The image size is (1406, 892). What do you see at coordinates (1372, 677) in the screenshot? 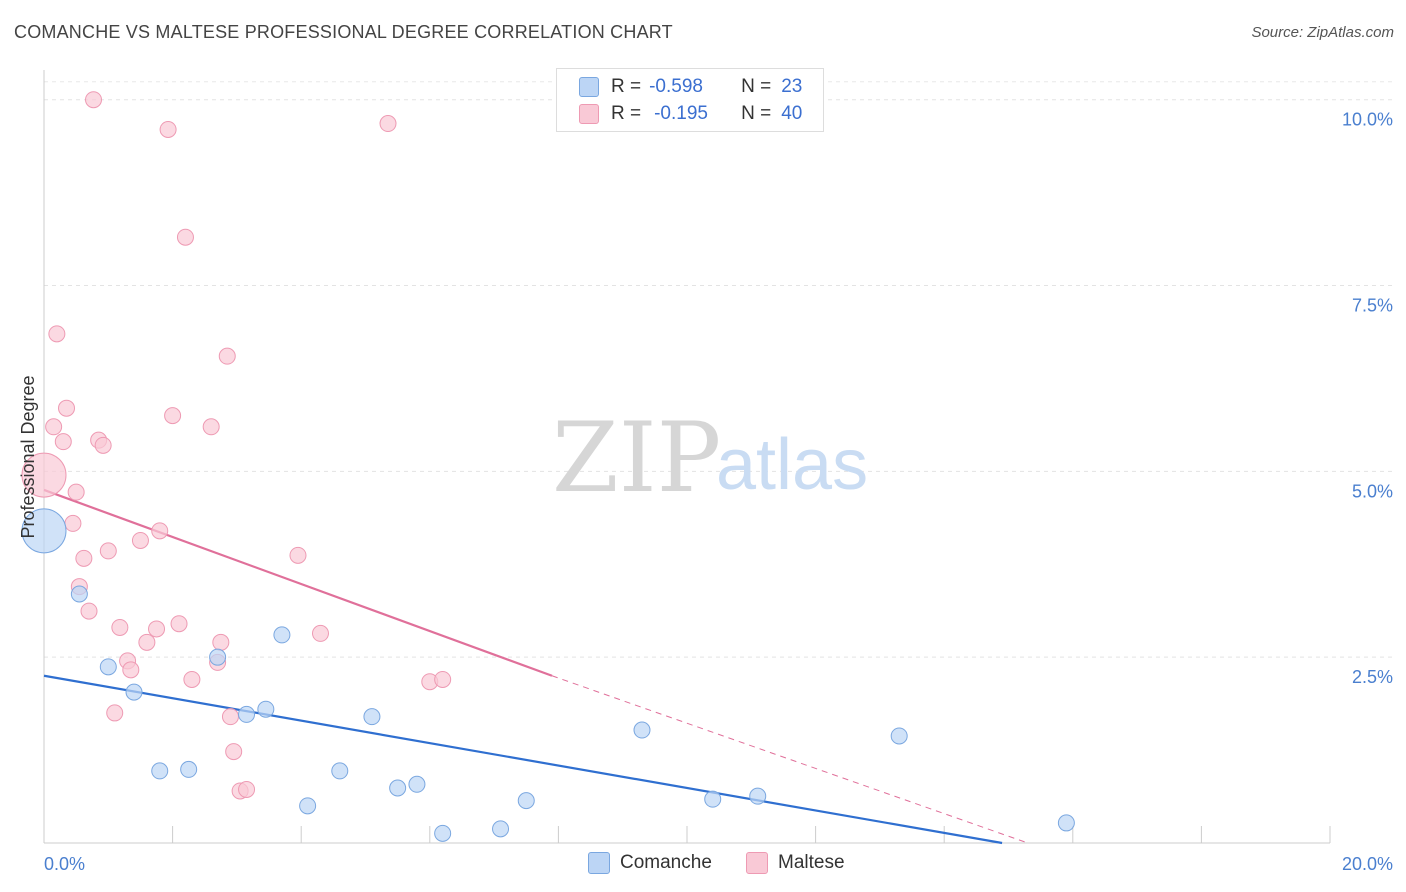
I see `y-tick-label: 2.5%` at bounding box center [1372, 677].